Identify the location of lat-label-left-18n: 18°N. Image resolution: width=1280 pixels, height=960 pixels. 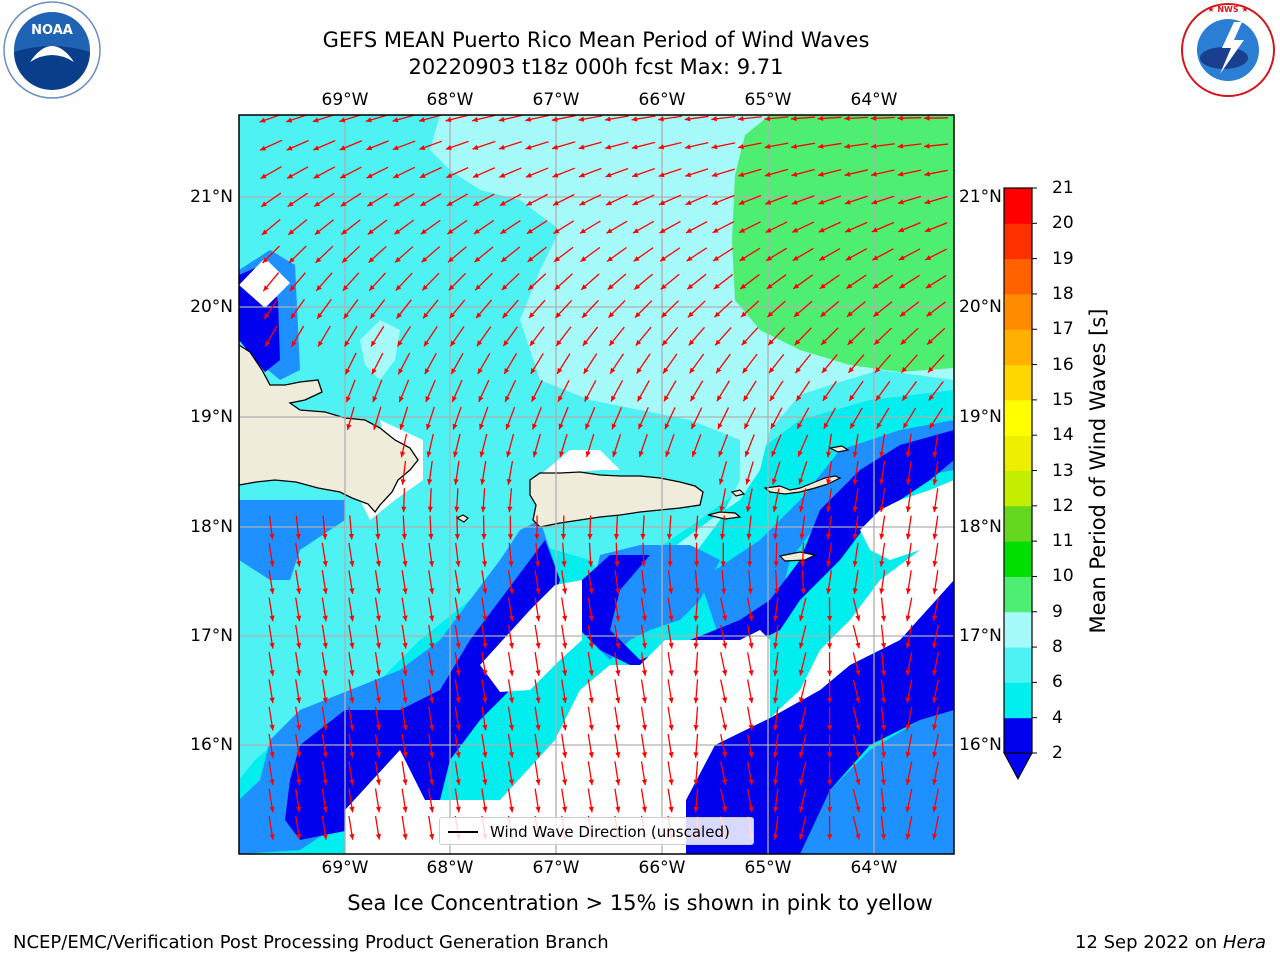
(211, 527).